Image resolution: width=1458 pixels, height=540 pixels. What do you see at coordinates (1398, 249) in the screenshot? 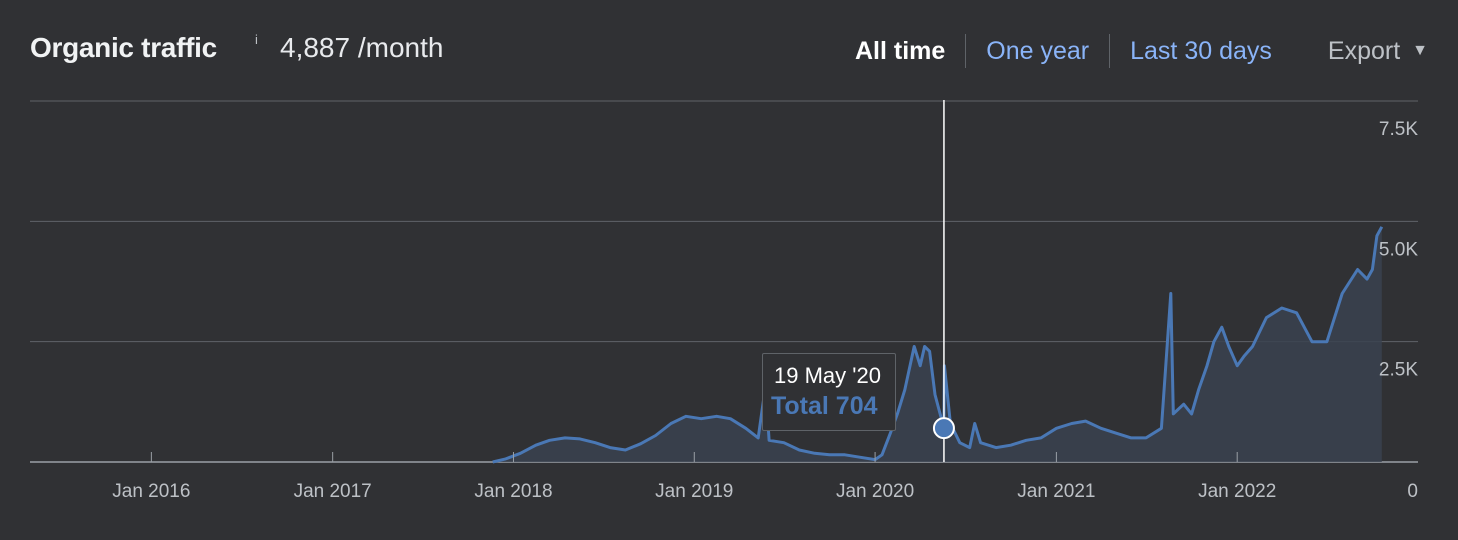
I see `y-tick-label: 5.0K` at bounding box center [1398, 249].